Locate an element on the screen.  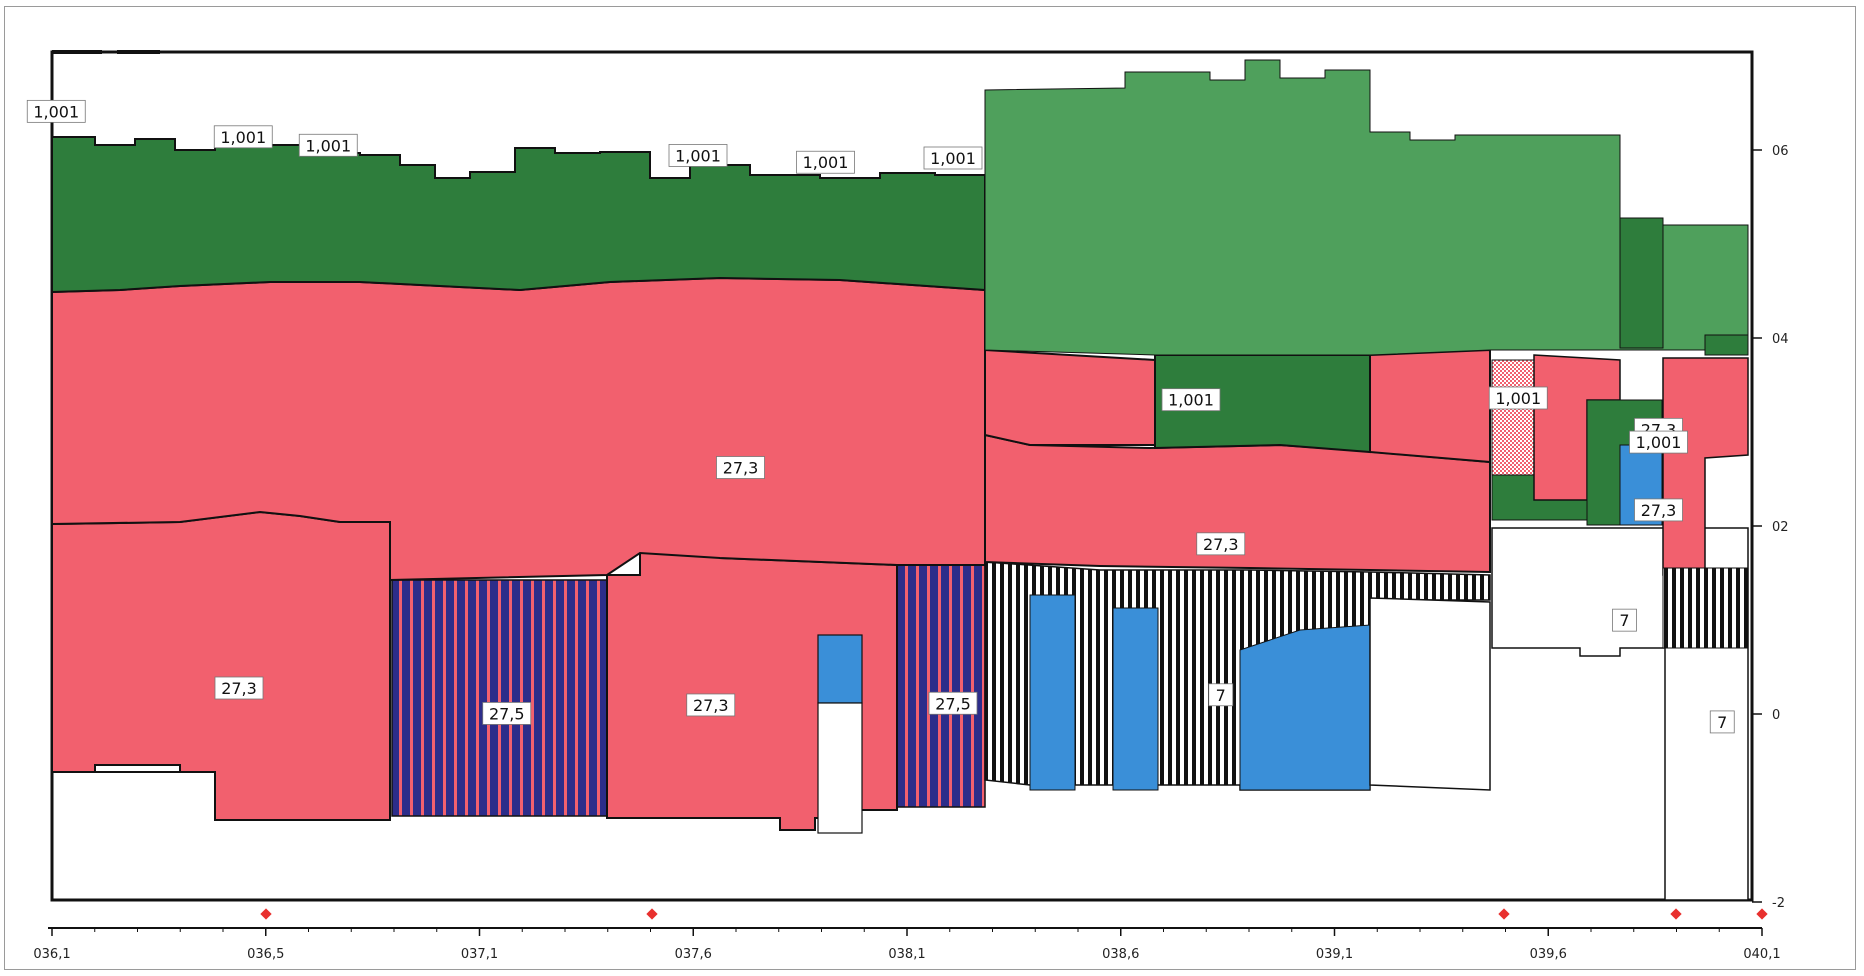
x-tick-label: 038,6 is located at coordinates (1120, 954).